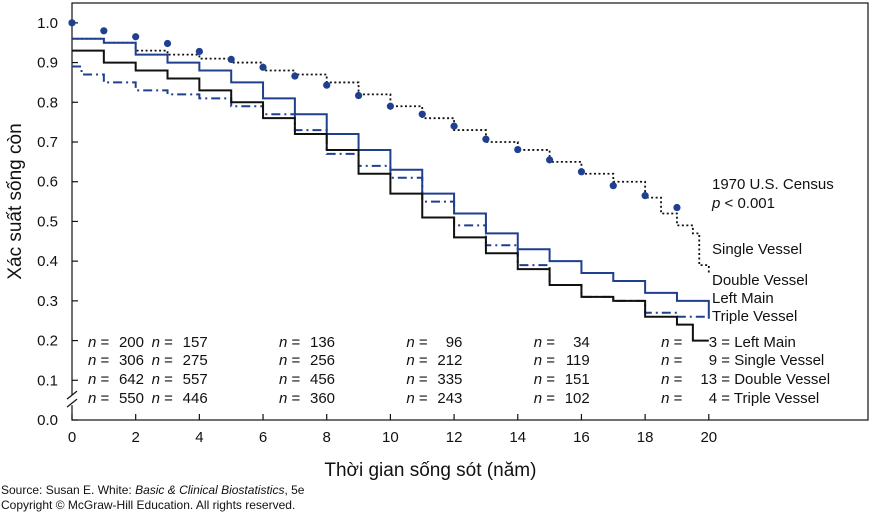  Describe the element at coordinates (745, 379) in the screenshot. I see `n-at-risk-cell: n = 13 = Double Vessel` at that location.